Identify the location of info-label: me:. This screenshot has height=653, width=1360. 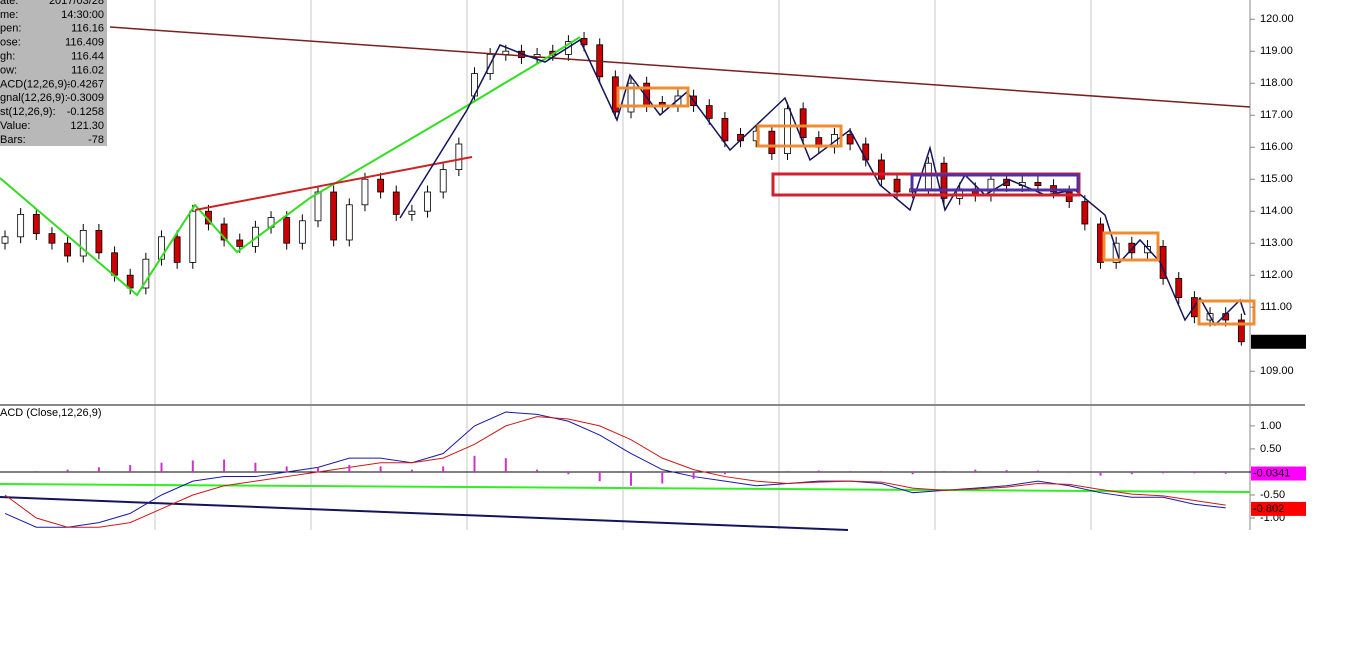
(9, 15).